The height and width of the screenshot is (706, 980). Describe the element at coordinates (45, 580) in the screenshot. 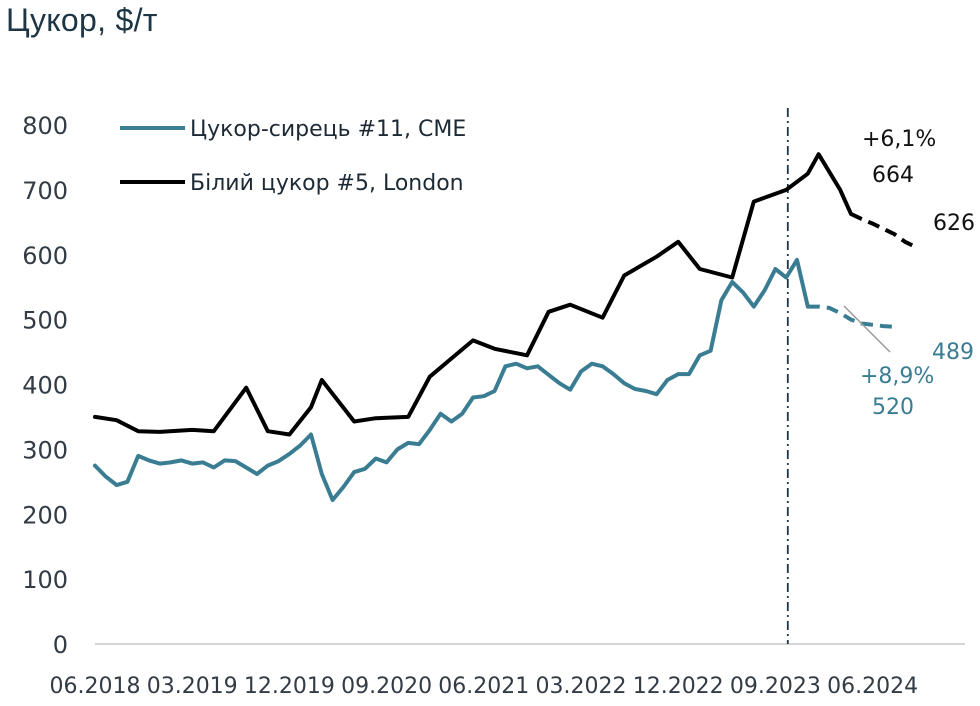

I see `y-tick-label: 100` at that location.